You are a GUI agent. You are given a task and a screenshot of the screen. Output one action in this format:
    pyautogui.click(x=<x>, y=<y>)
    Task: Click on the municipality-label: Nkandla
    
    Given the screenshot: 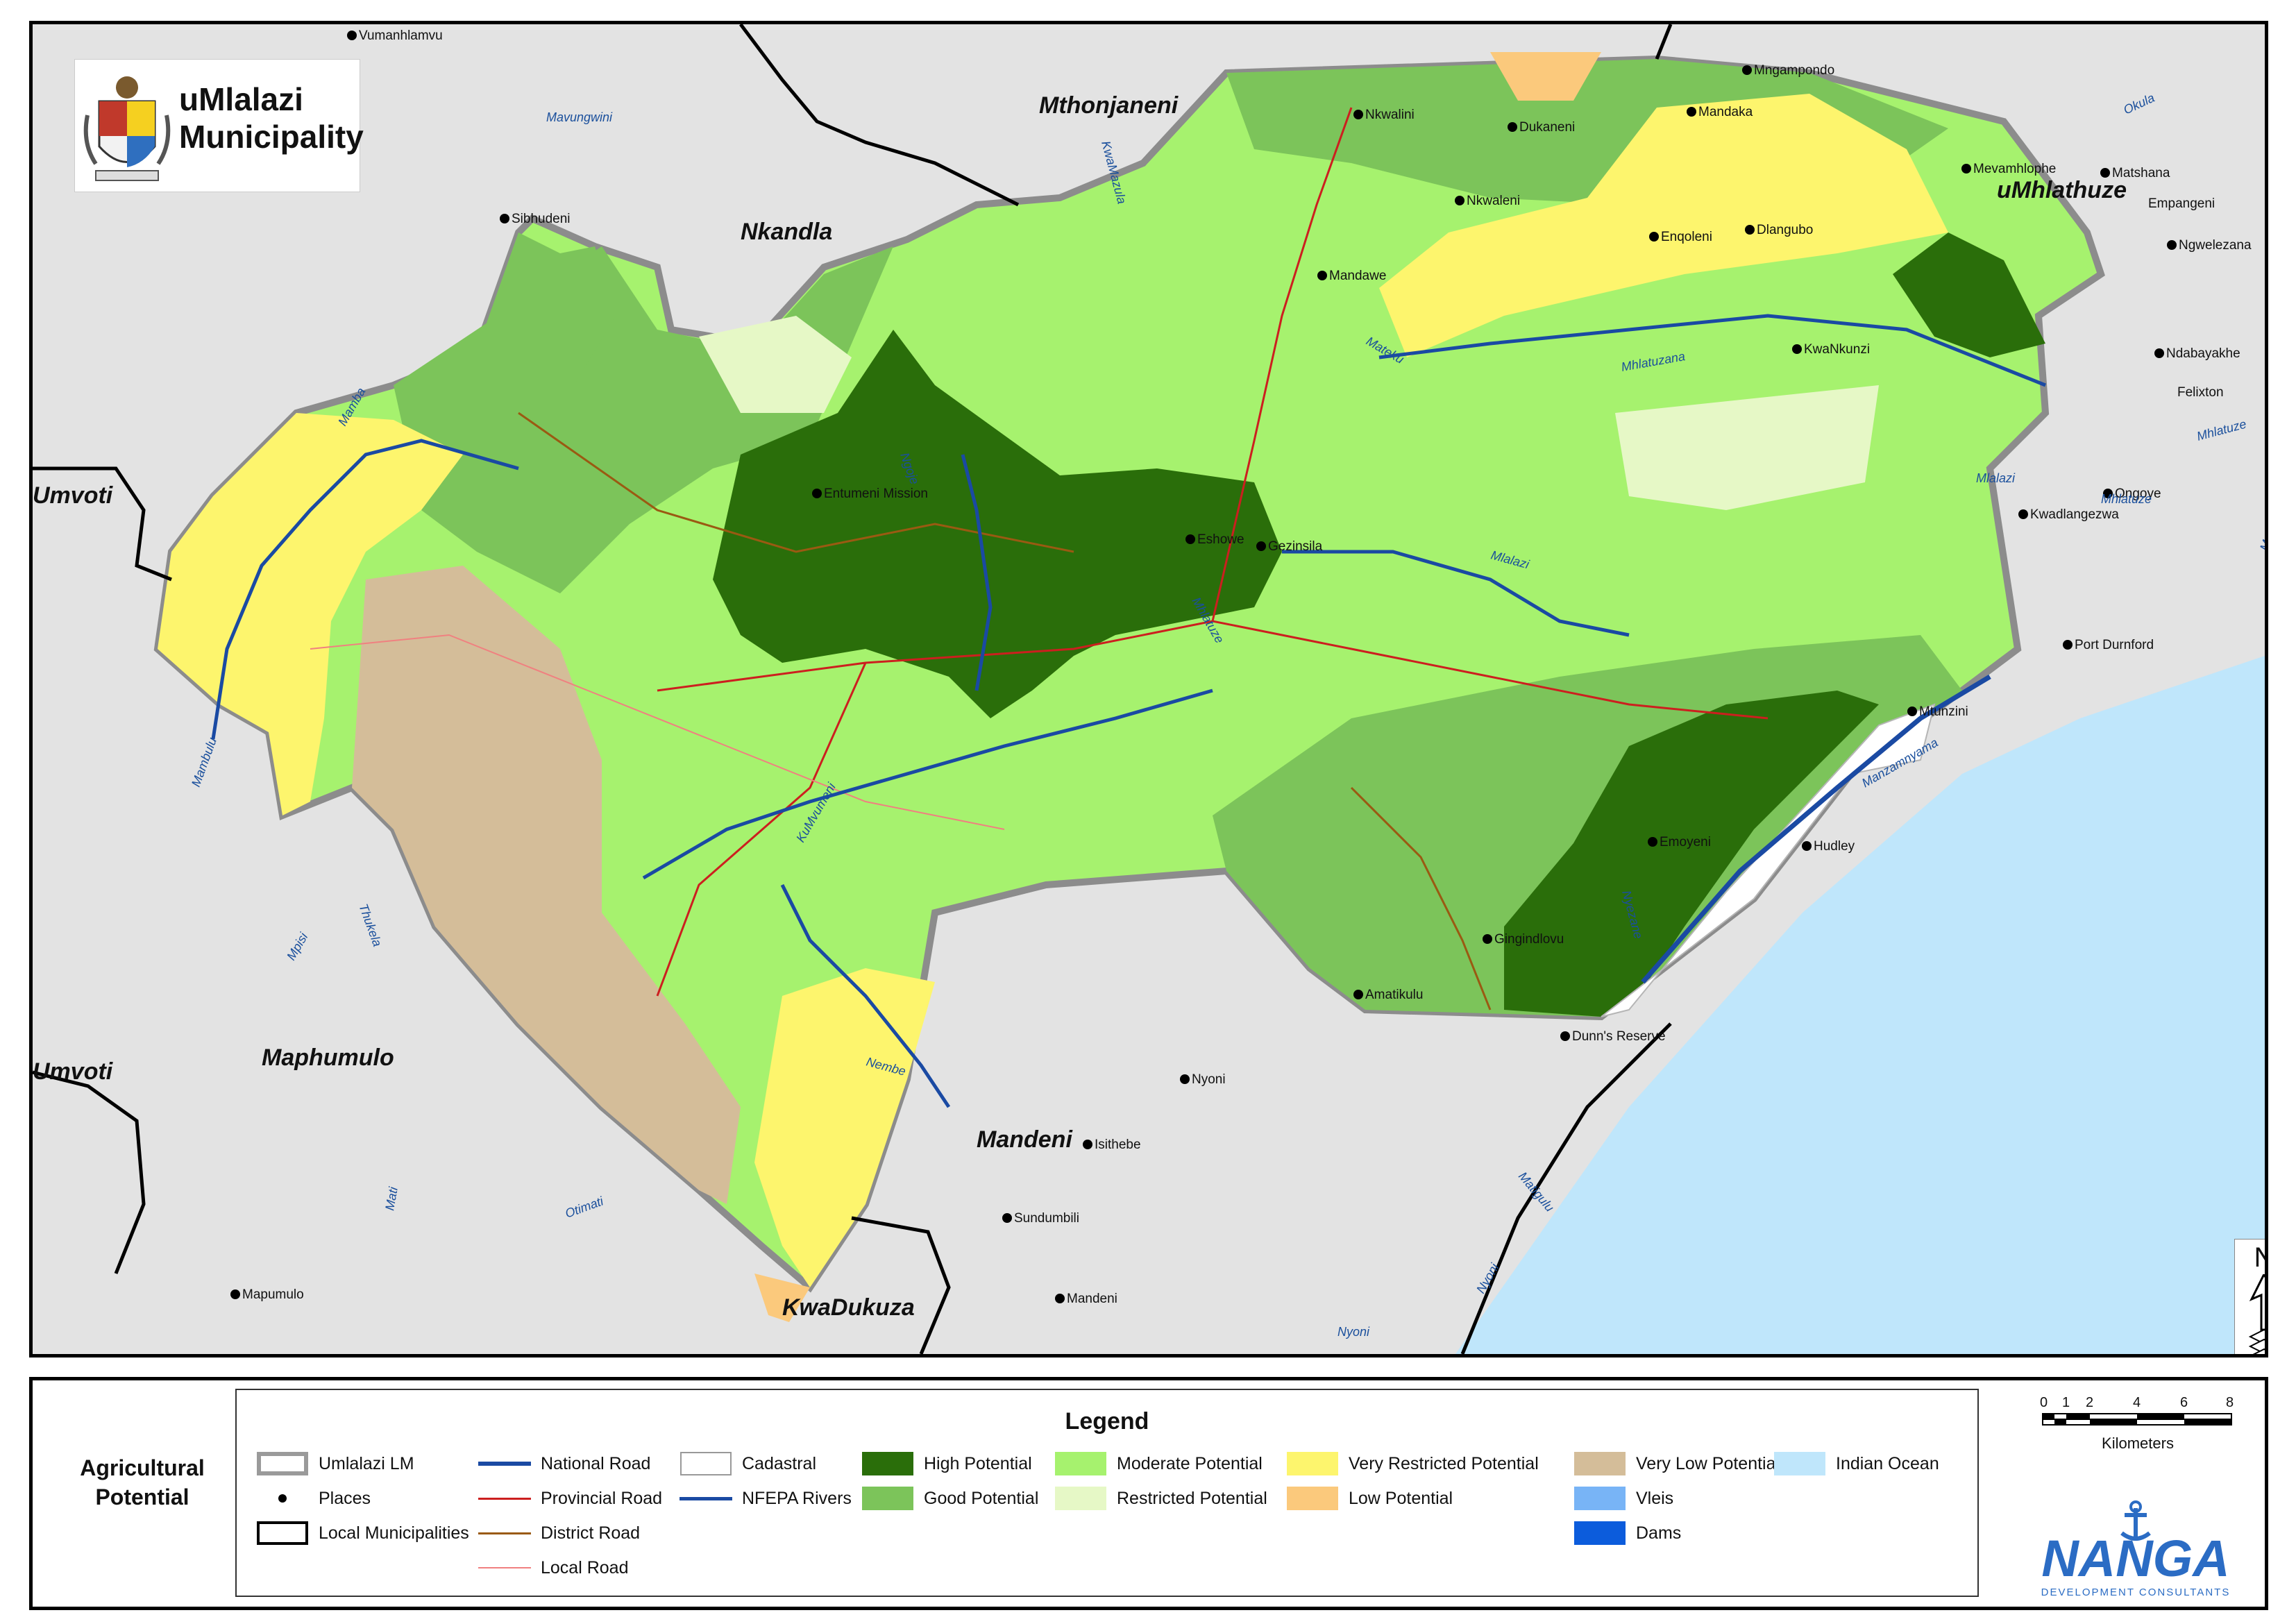 What is the action you would take?
    pyautogui.click(x=786, y=232)
    